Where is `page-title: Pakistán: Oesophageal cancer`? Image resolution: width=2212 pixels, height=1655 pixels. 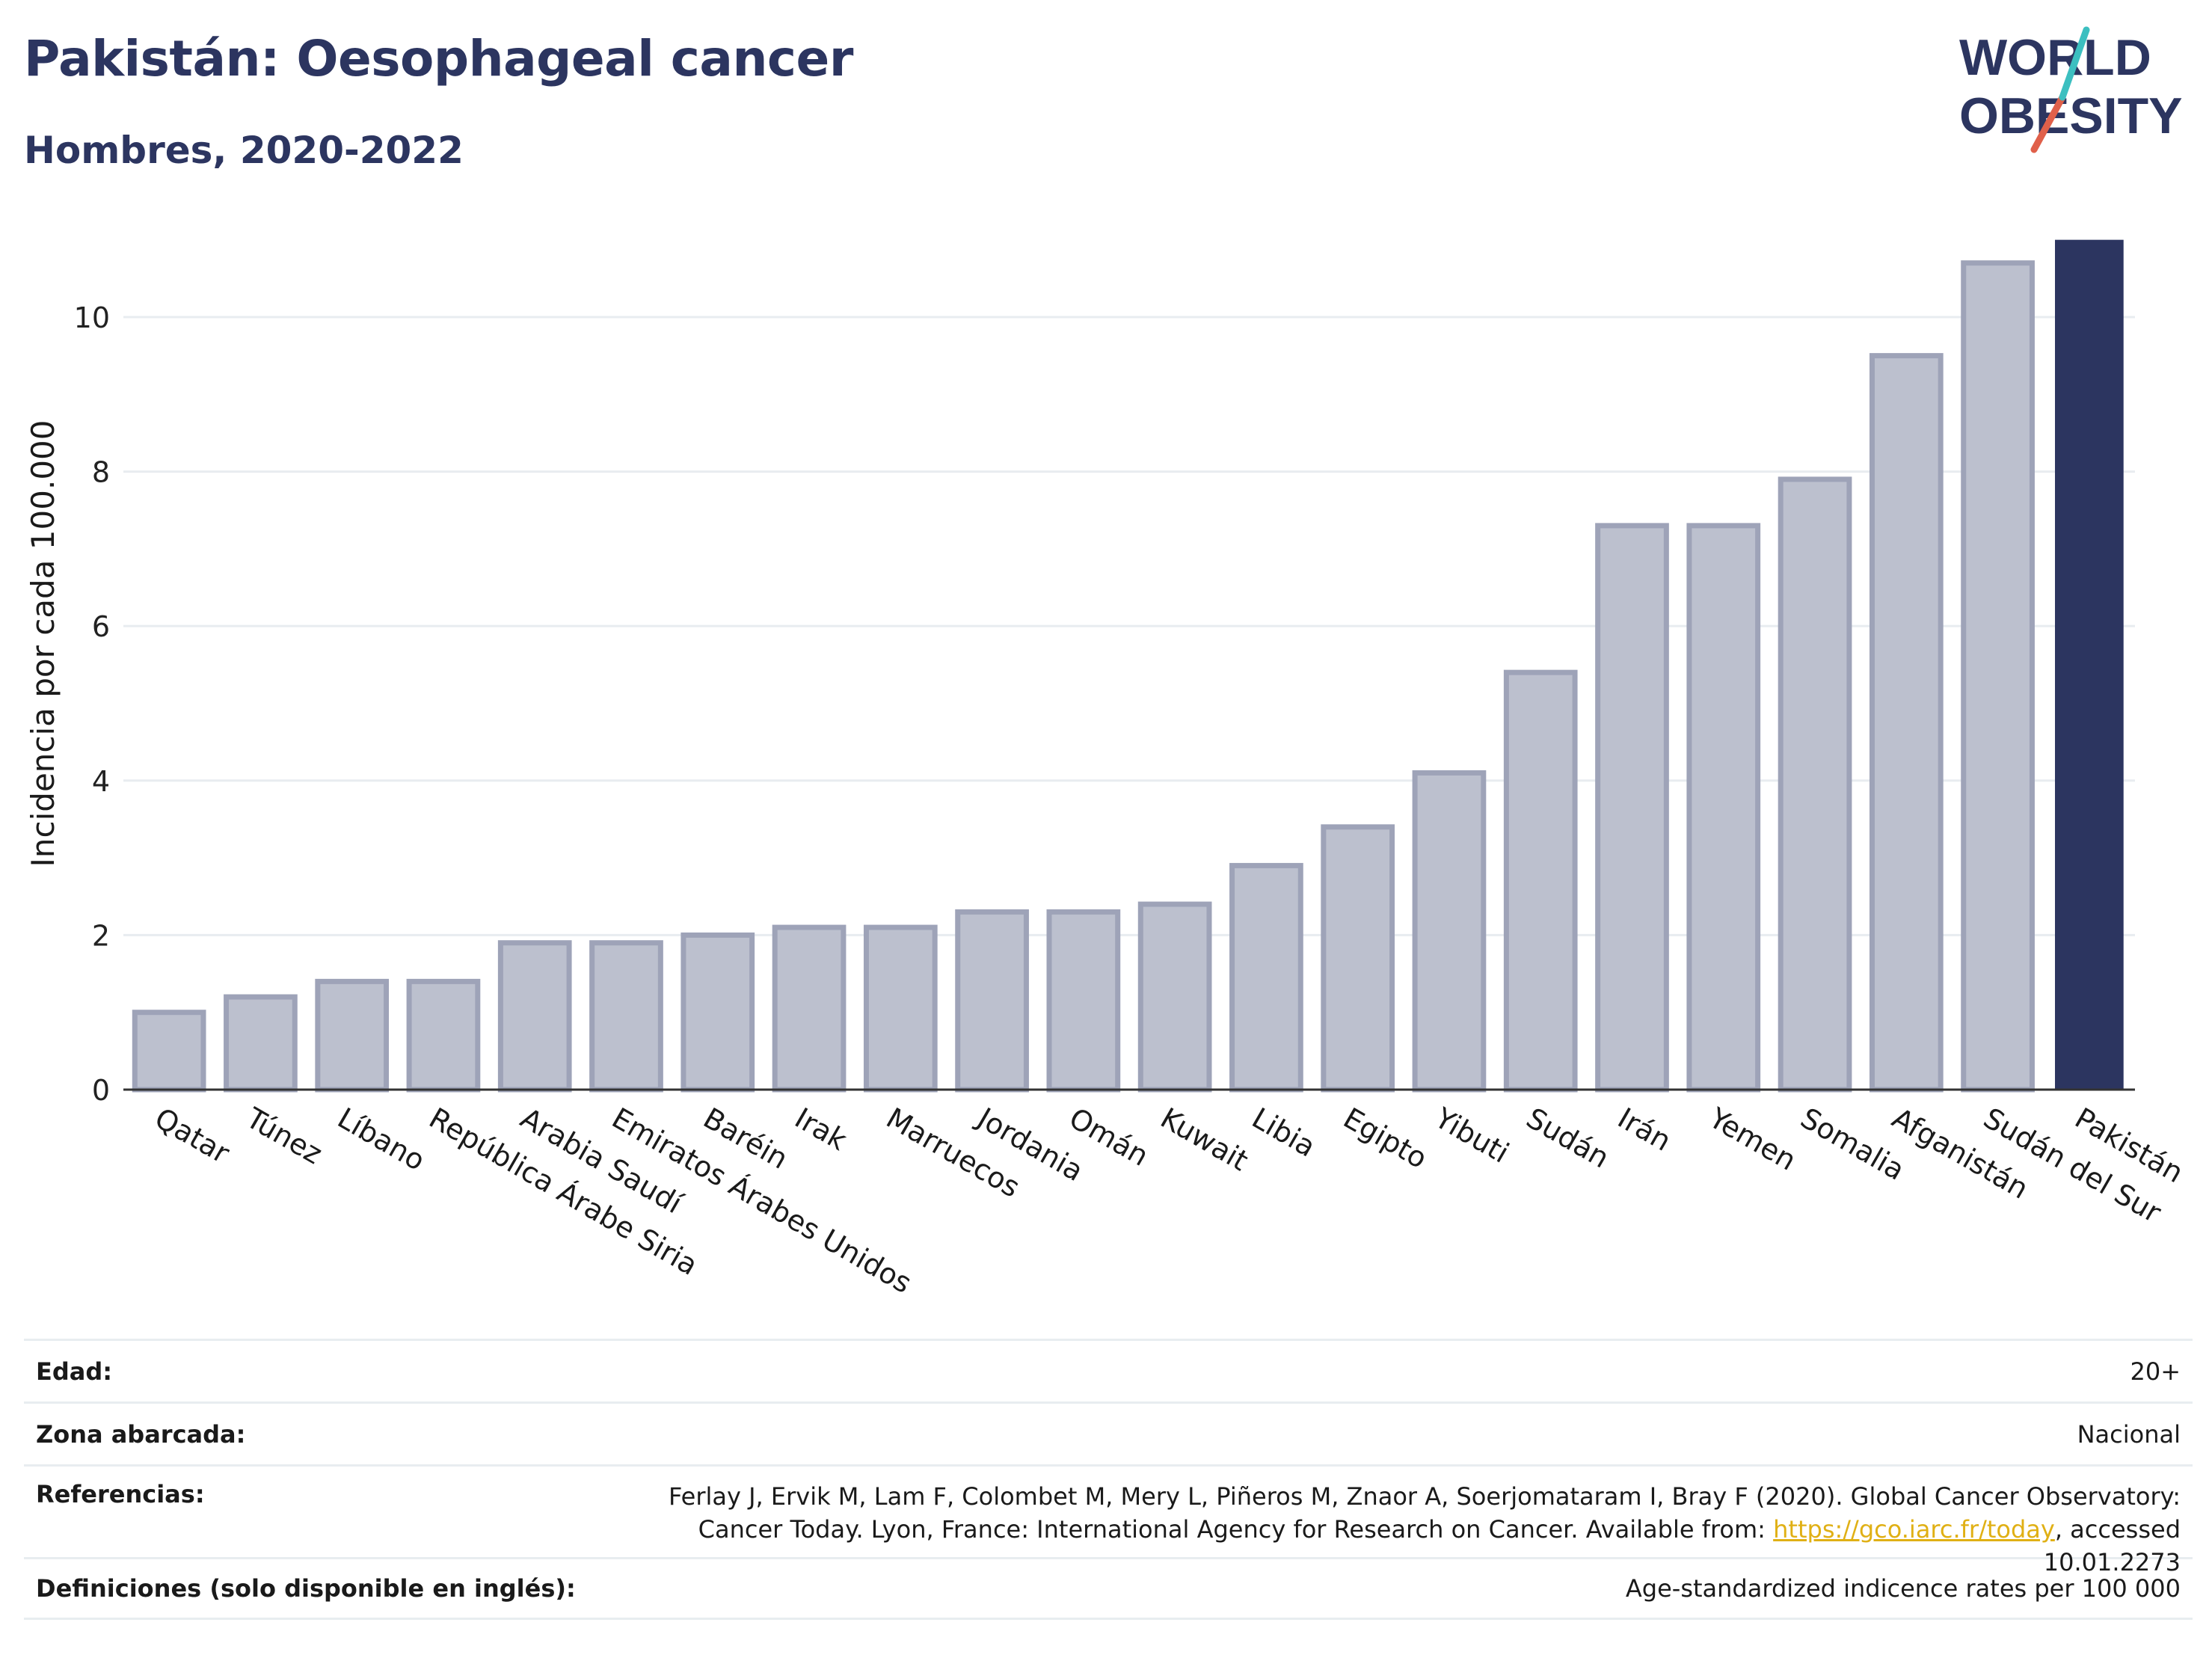 page-title: Pakistán: Oesophageal cancer is located at coordinates (438, 58).